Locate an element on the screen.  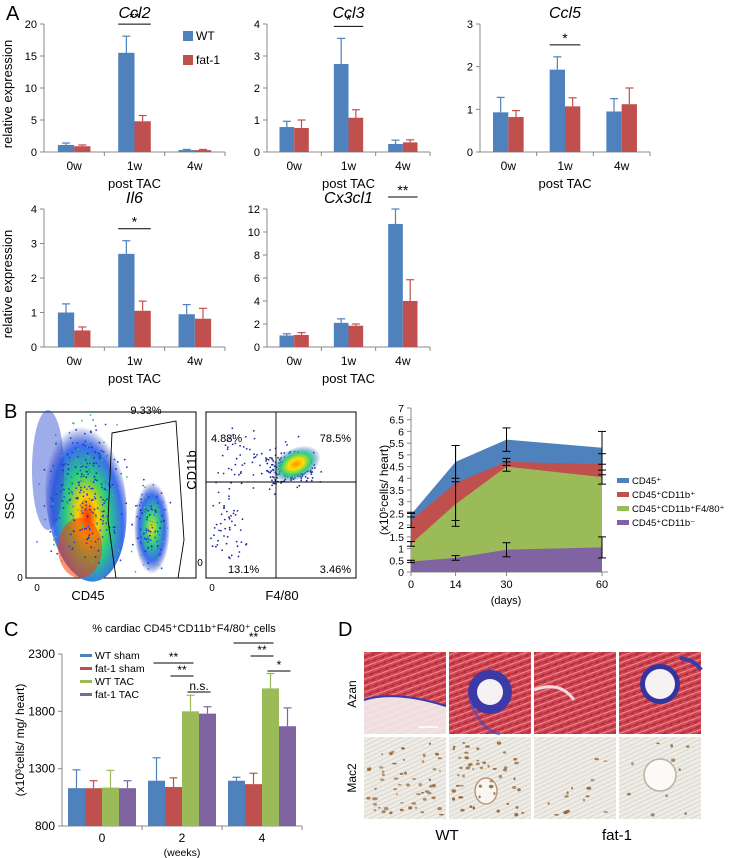
row-label-azan: Azan is located at coordinates (352, 693).